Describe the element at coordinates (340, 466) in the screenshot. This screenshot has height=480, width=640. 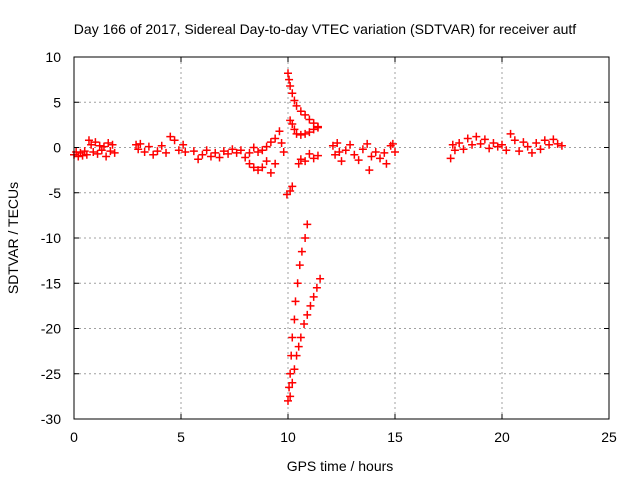
I see `x-axis-label: GPS time / hours` at that location.